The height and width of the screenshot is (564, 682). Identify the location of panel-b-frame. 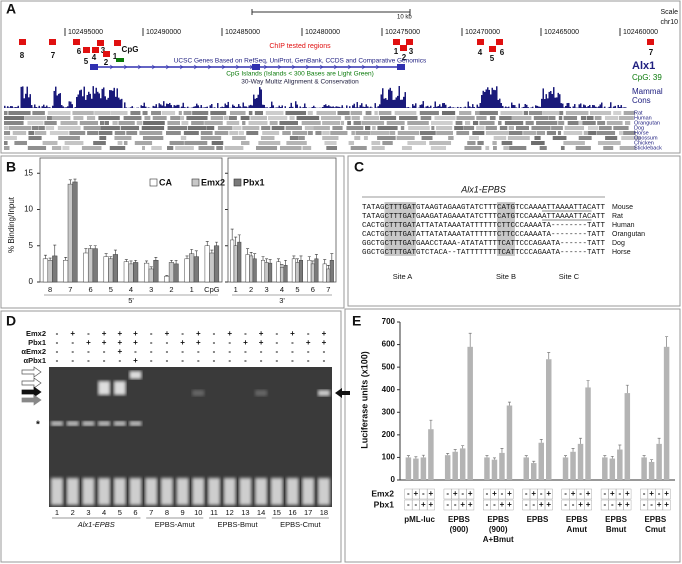
(172, 232).